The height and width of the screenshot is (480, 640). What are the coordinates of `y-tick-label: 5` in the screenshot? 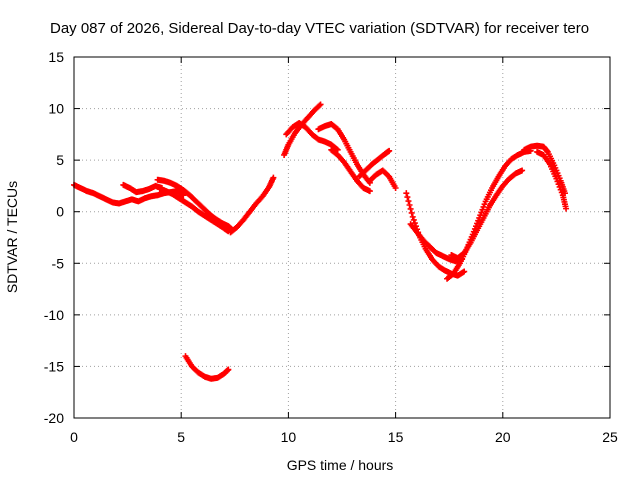 It's located at (60, 160).